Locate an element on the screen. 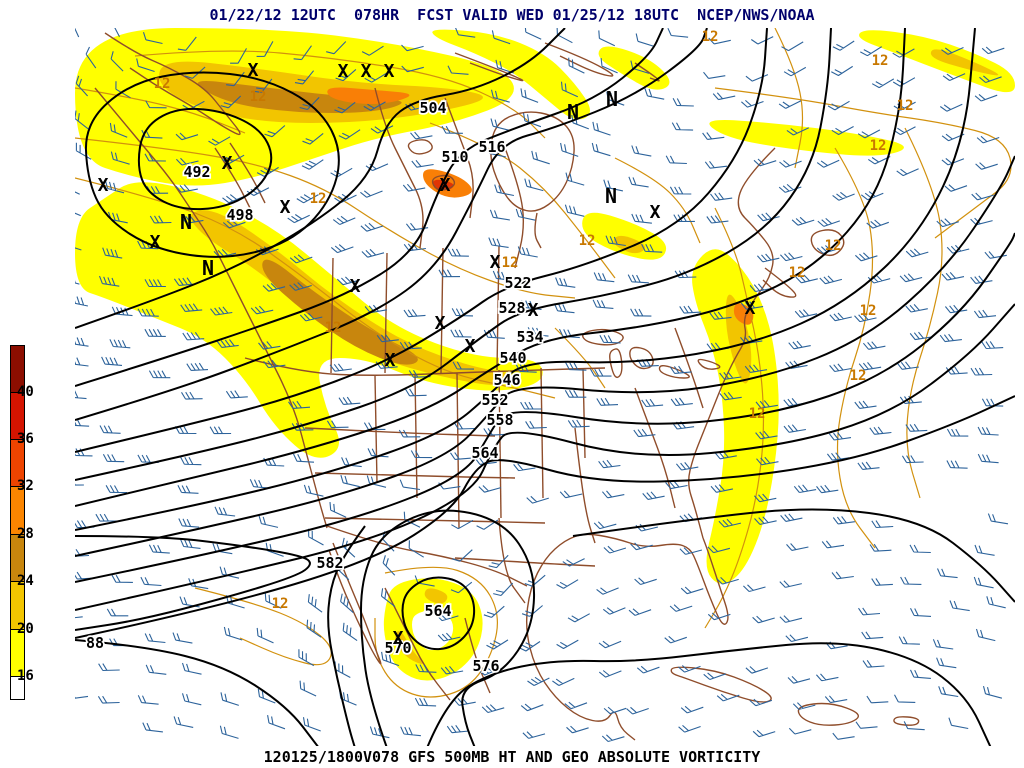 This screenshot has height=768, width=1024. height-contour-label: 510 is located at coordinates (454, 157).